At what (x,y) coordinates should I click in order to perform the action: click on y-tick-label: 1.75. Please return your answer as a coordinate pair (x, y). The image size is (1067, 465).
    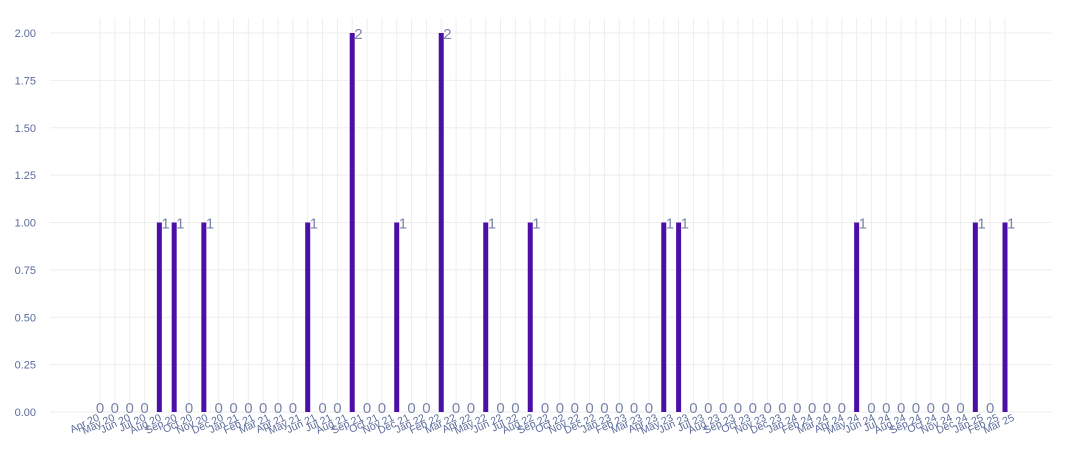
    Looking at the image, I should click on (25, 81).